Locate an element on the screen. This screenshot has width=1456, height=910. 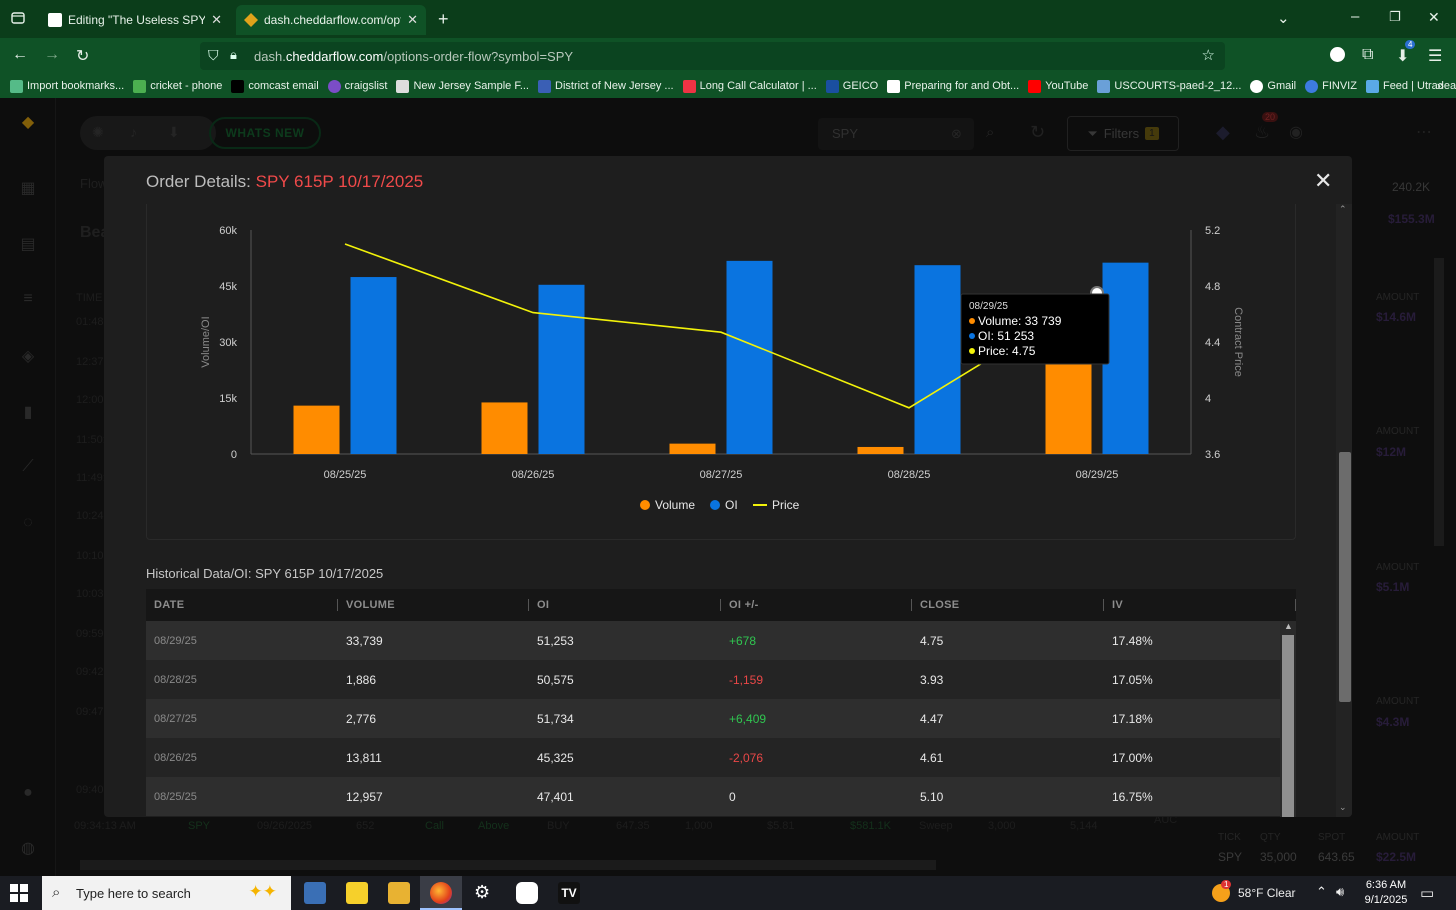
clock: 6:36 AM 9/1/2025 is located at coordinates (1386, 893).